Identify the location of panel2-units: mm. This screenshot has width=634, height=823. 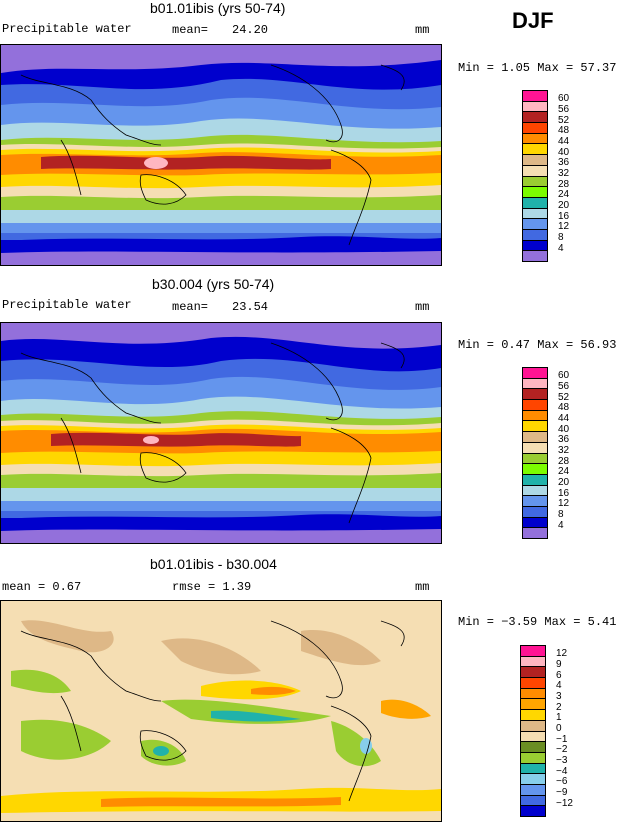
(422, 307).